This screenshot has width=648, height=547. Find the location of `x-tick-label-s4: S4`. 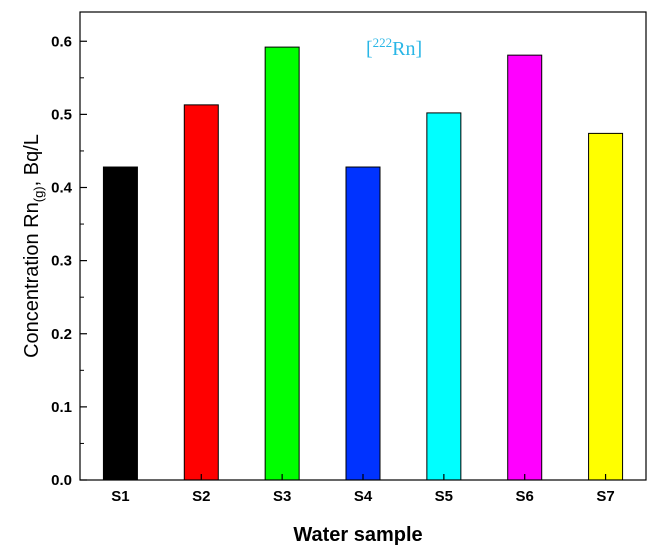

x-tick-label-s4: S4 is located at coordinates (363, 496).